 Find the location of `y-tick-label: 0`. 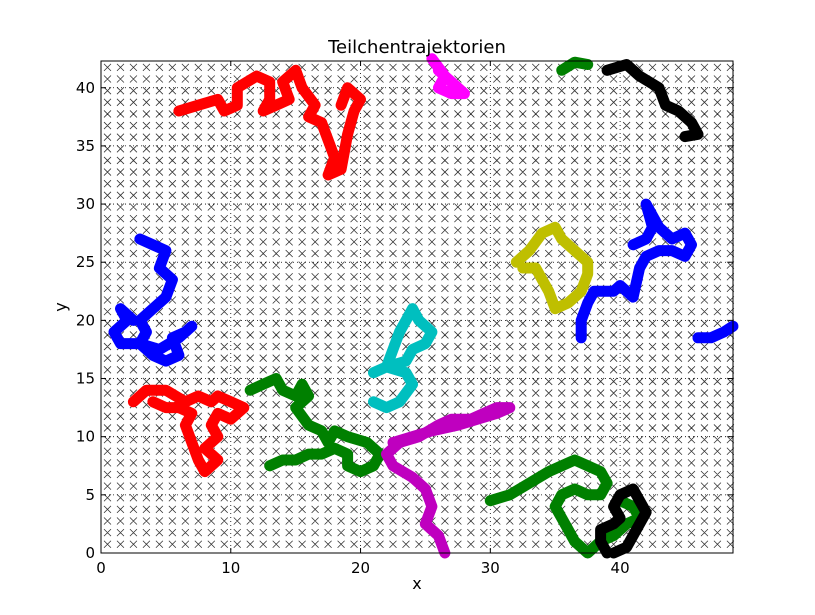

y-tick-label: 0 is located at coordinates (90, 553).